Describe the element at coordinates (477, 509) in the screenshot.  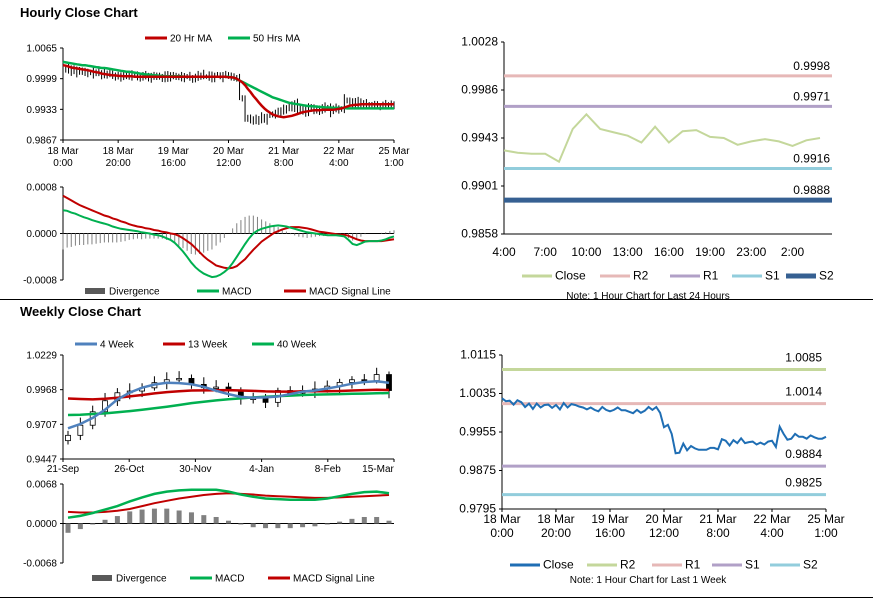
I see `y-tick-label: 0.9795` at that location.